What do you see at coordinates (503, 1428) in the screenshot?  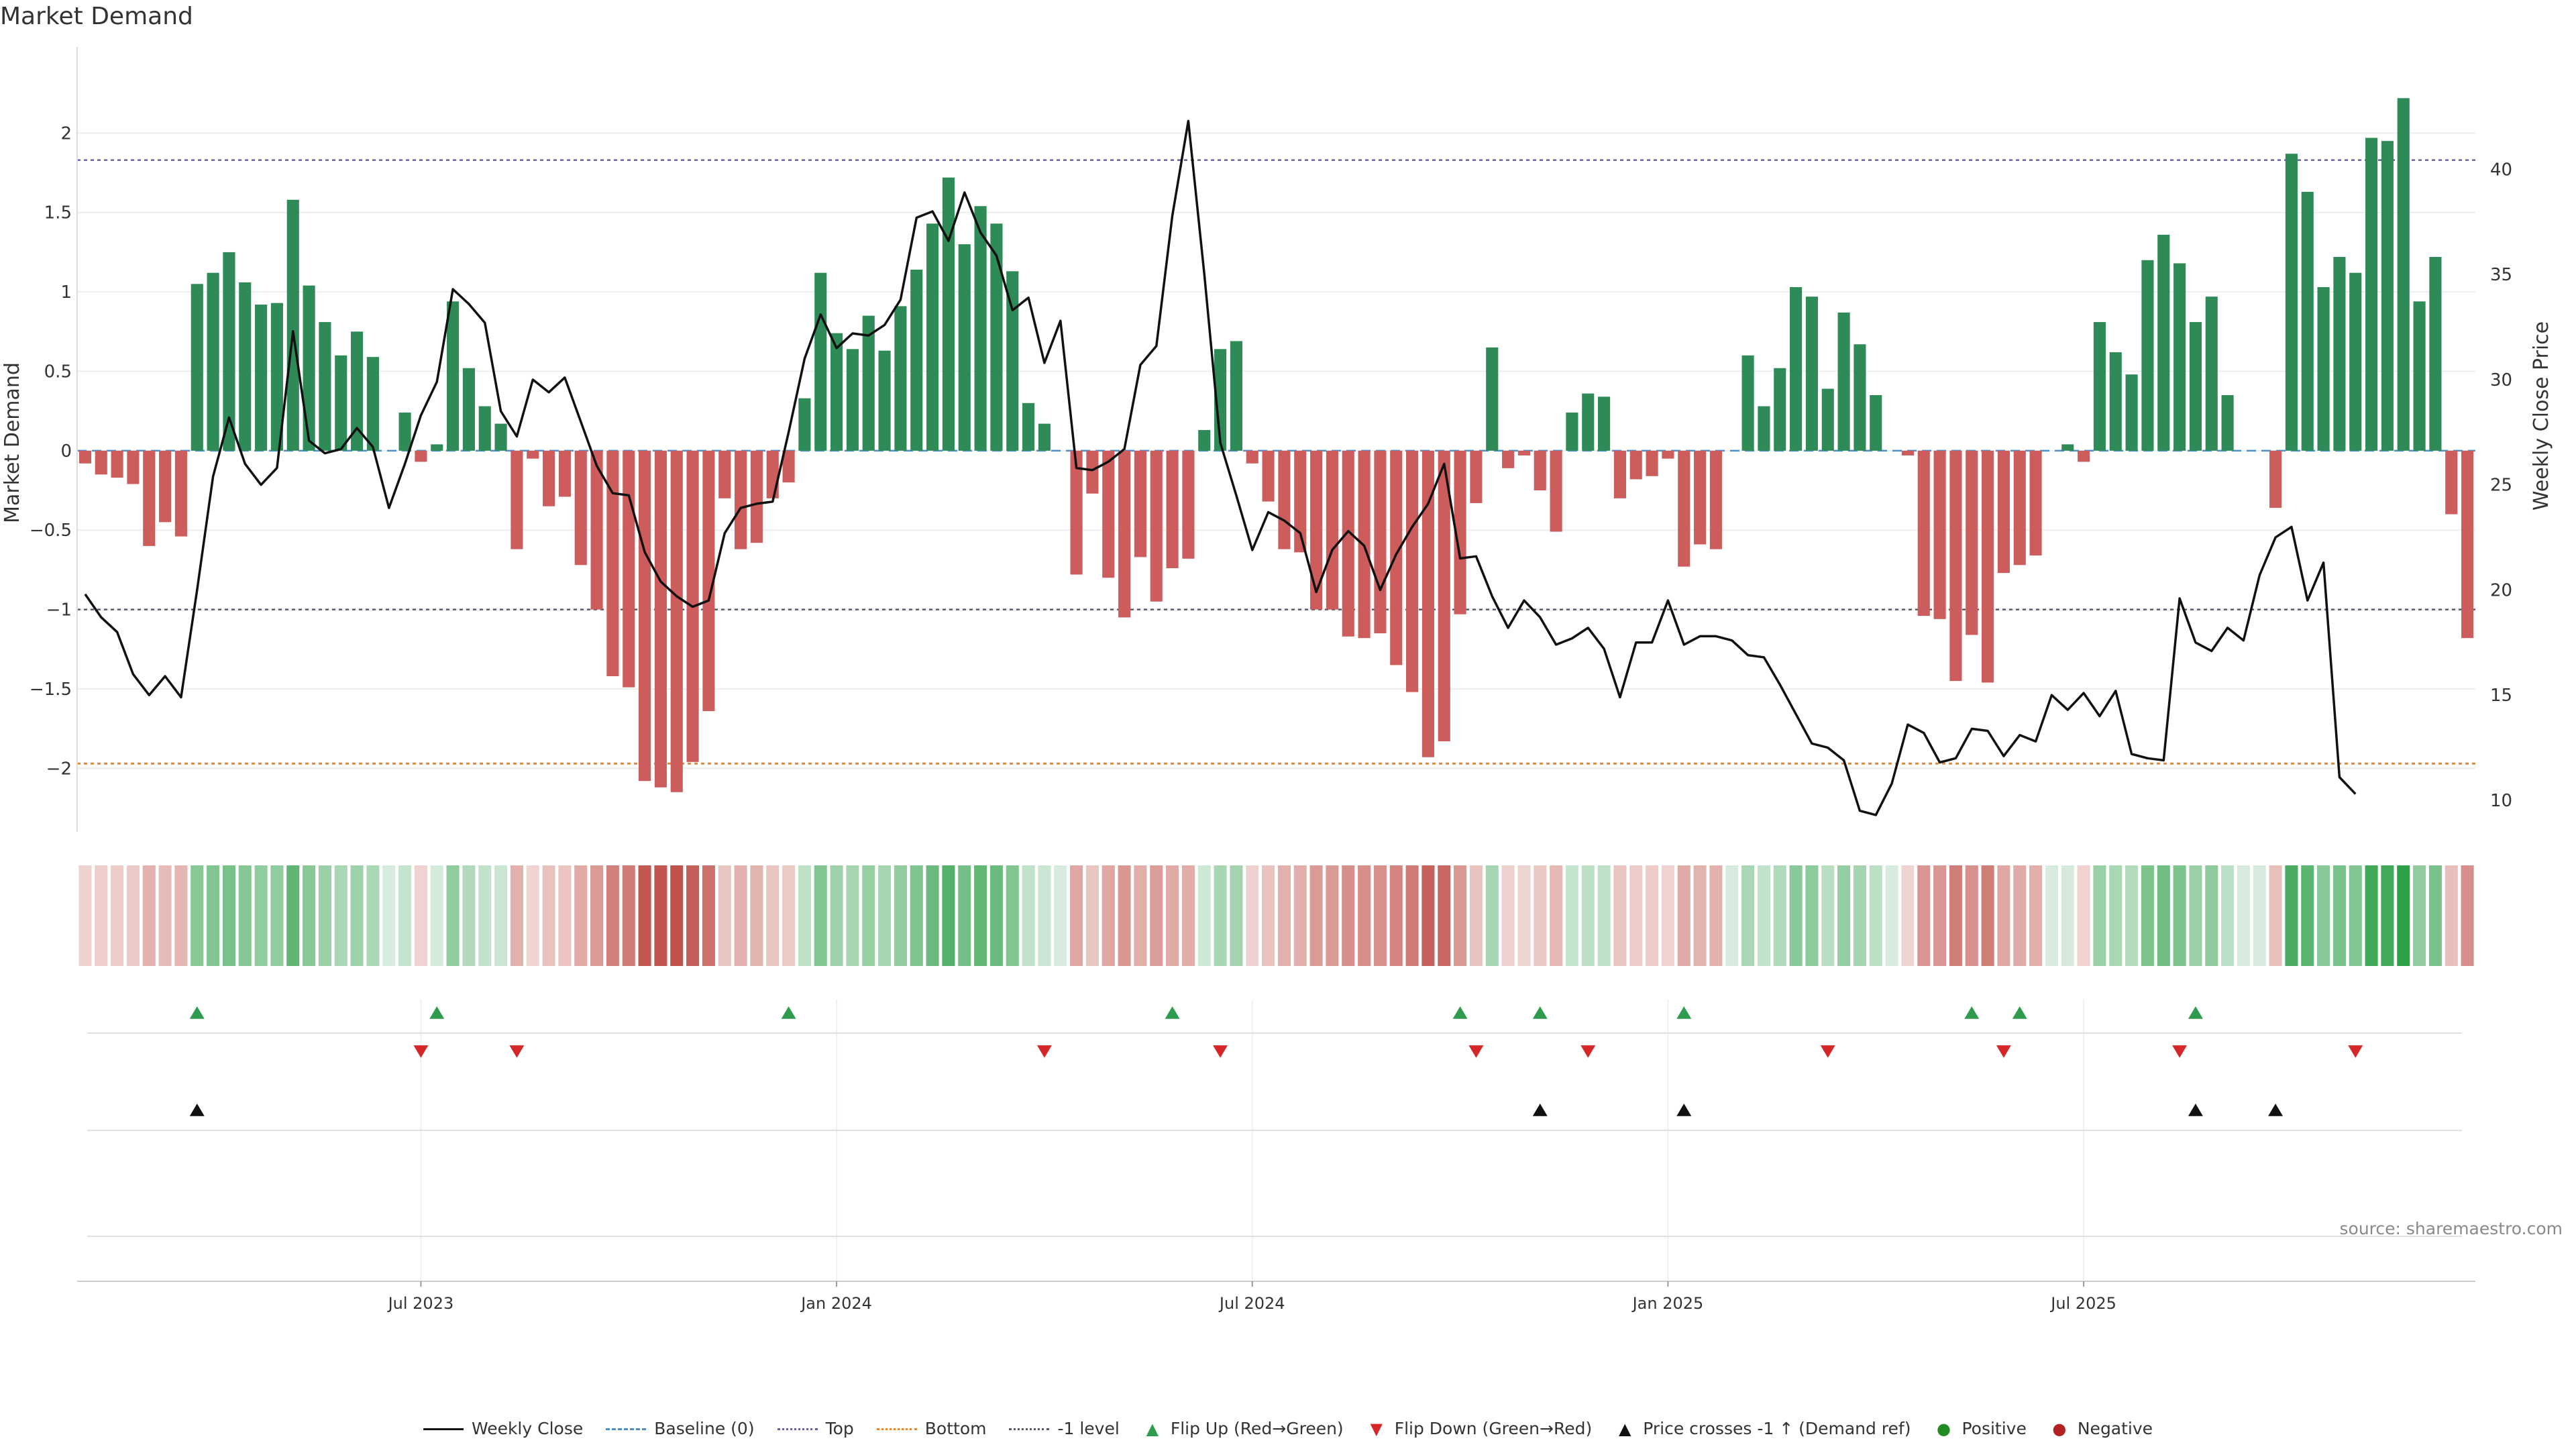 I see `legend-item: Weekly Close` at bounding box center [503, 1428].